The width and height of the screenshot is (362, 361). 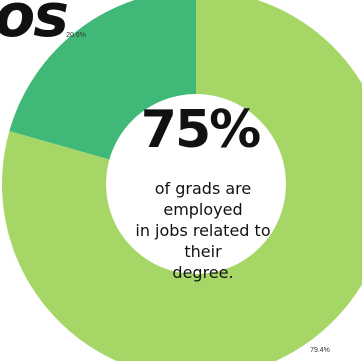 What do you see at coordinates (203, 199) in the screenshot?
I see `caption-line: of grads are employed` at bounding box center [203, 199].